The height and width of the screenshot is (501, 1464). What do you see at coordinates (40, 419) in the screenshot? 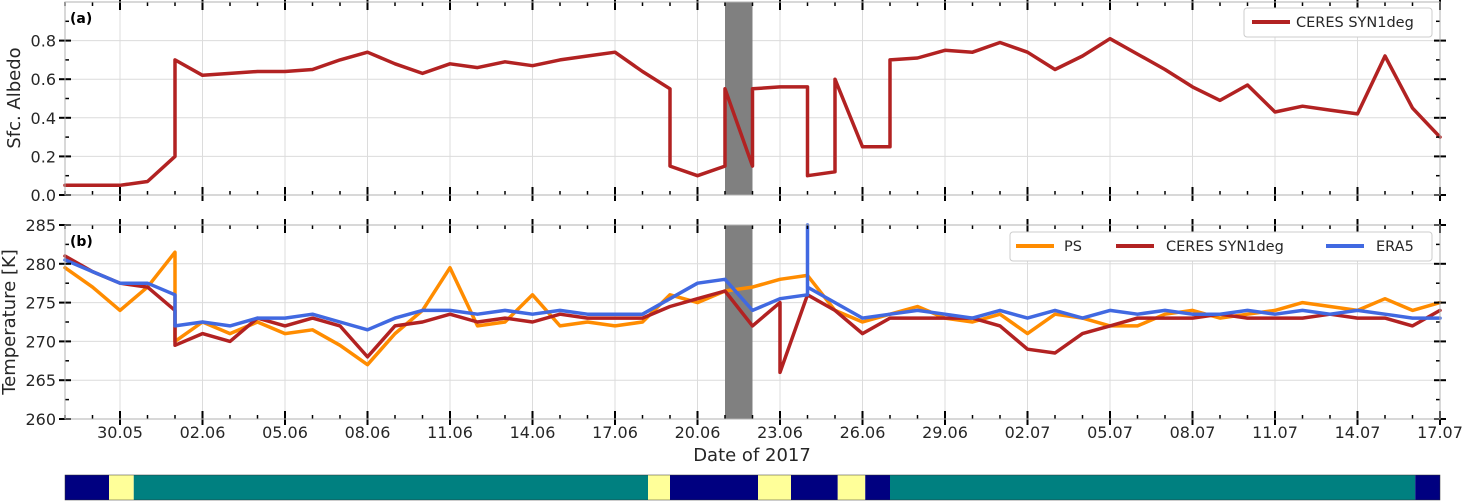
I see `y-tick-label: 260` at bounding box center [40, 419].